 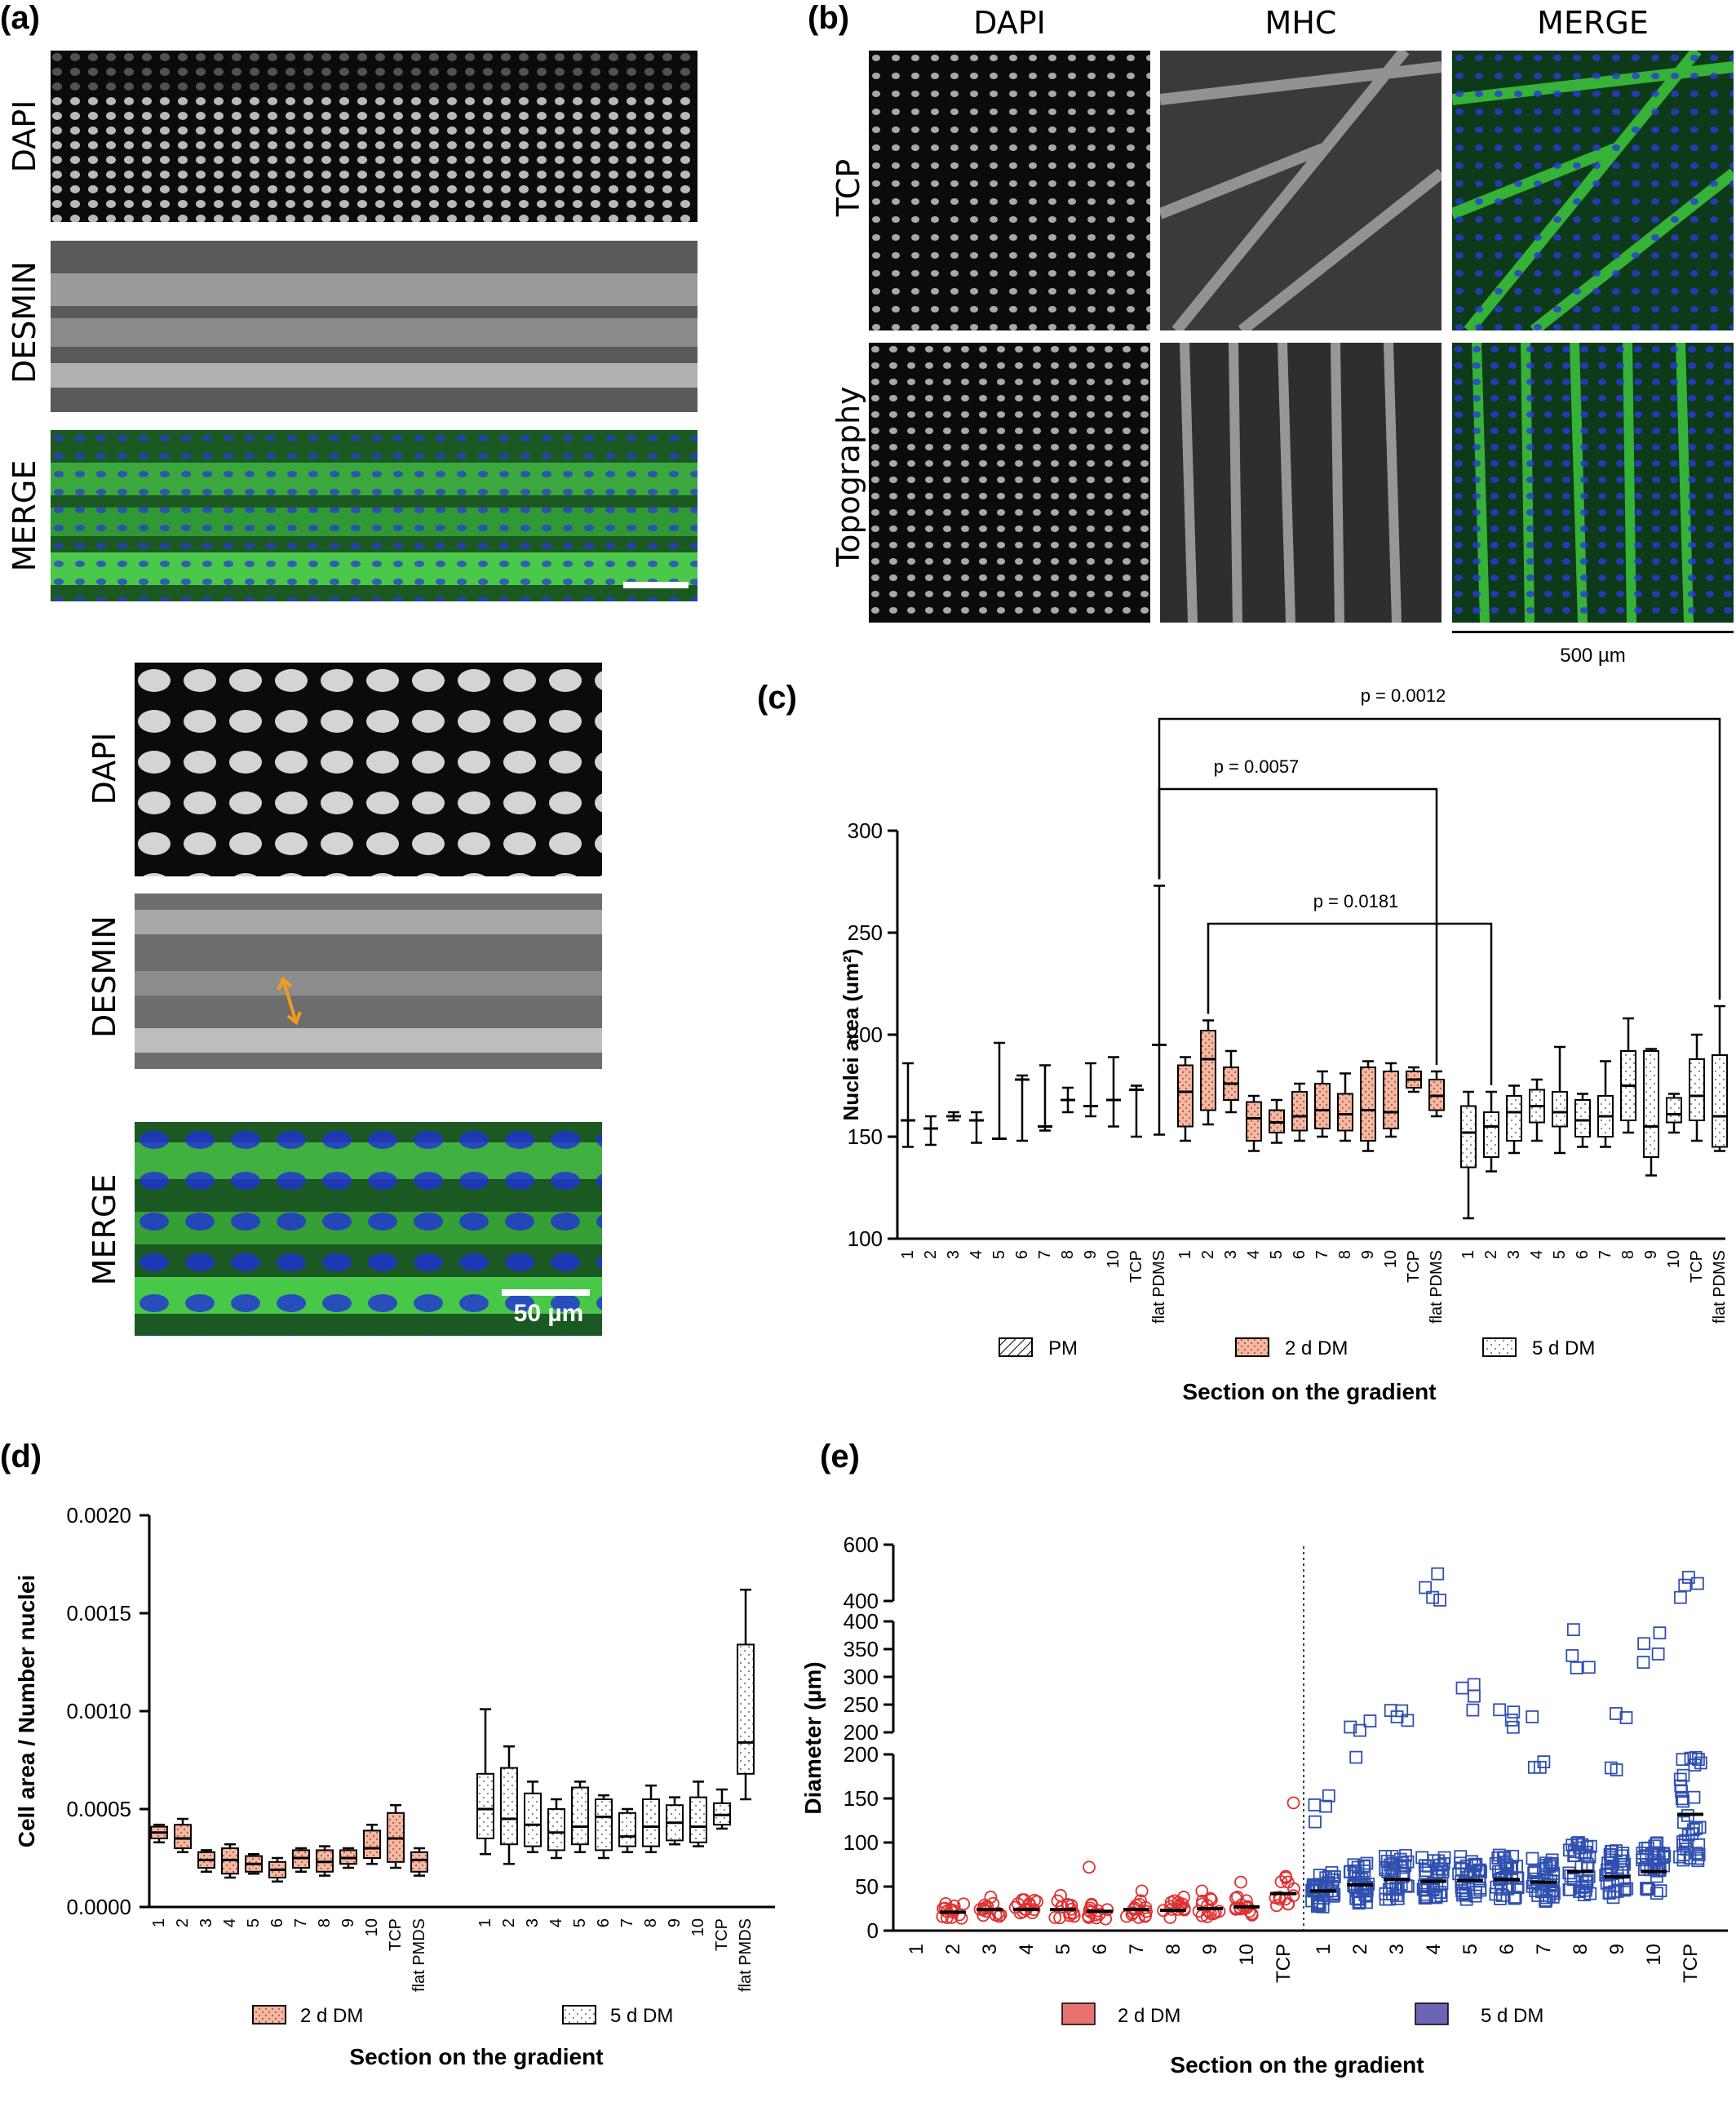 I want to click on panel-a-dapi-texture, so click(x=374, y=136).